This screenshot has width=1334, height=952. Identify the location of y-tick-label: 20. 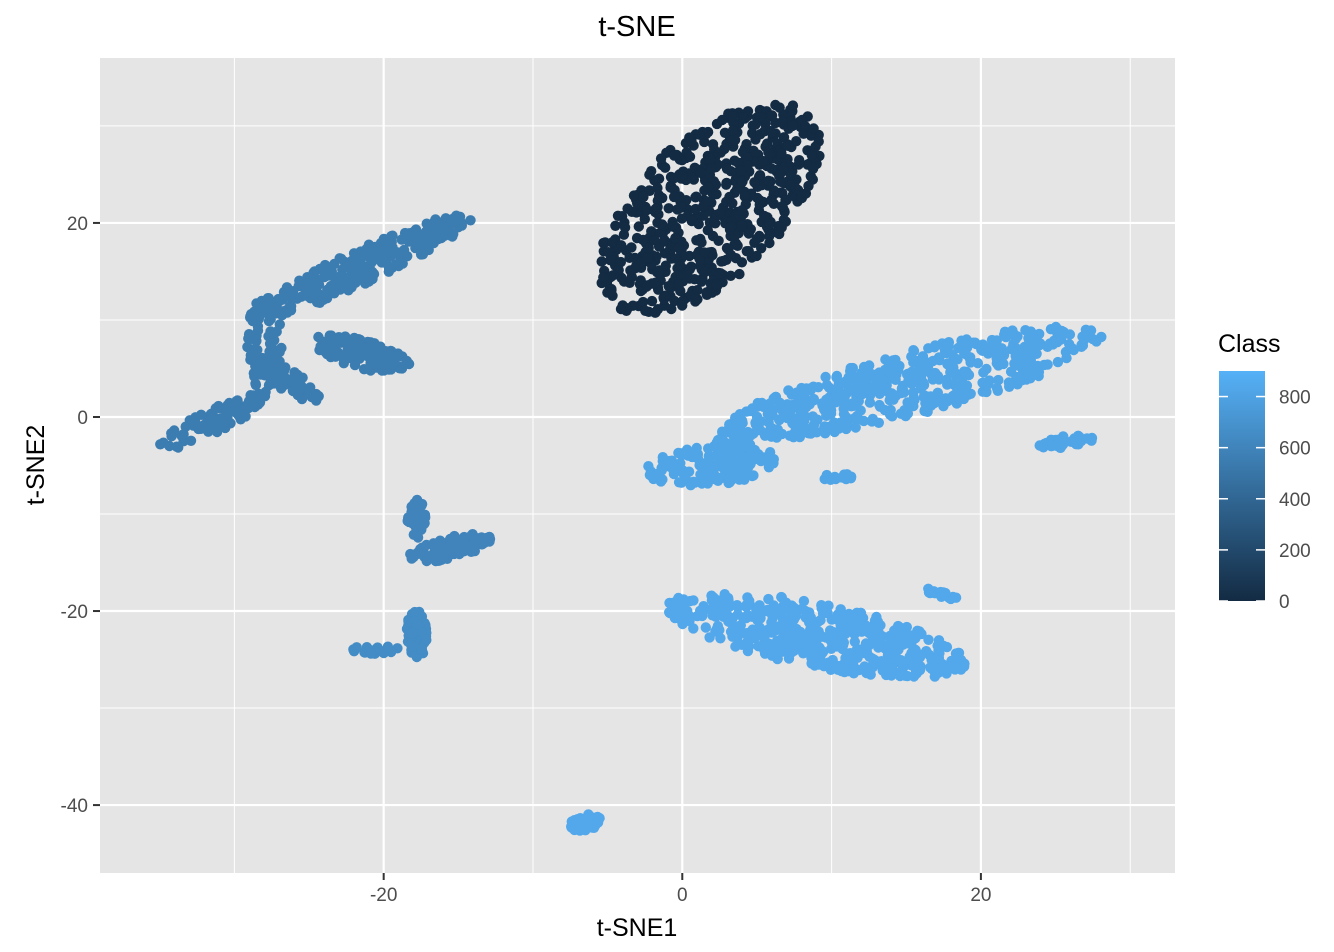
(77, 224).